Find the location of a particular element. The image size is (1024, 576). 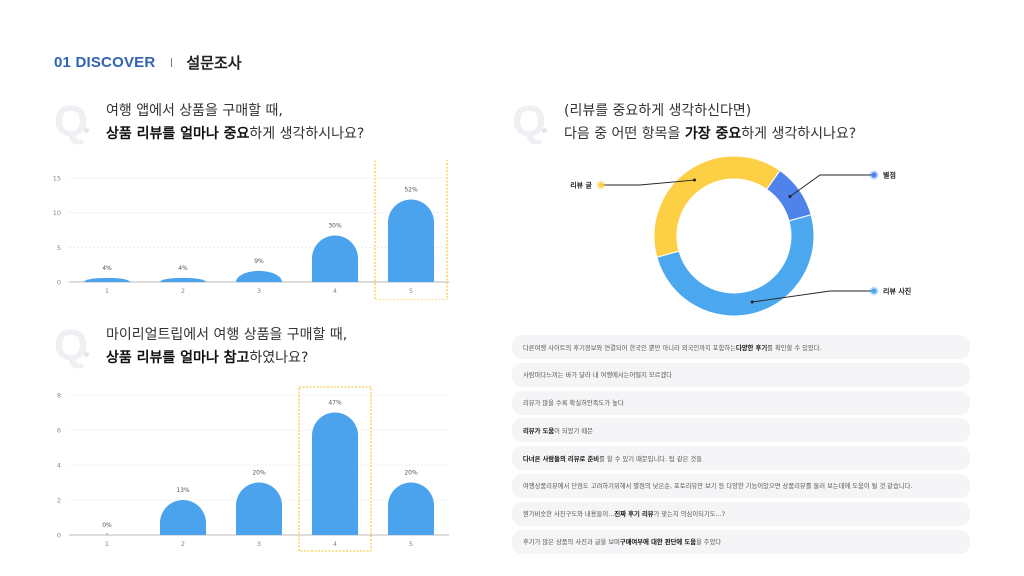

question-2-rest: 하였나요? is located at coordinates (279, 358).